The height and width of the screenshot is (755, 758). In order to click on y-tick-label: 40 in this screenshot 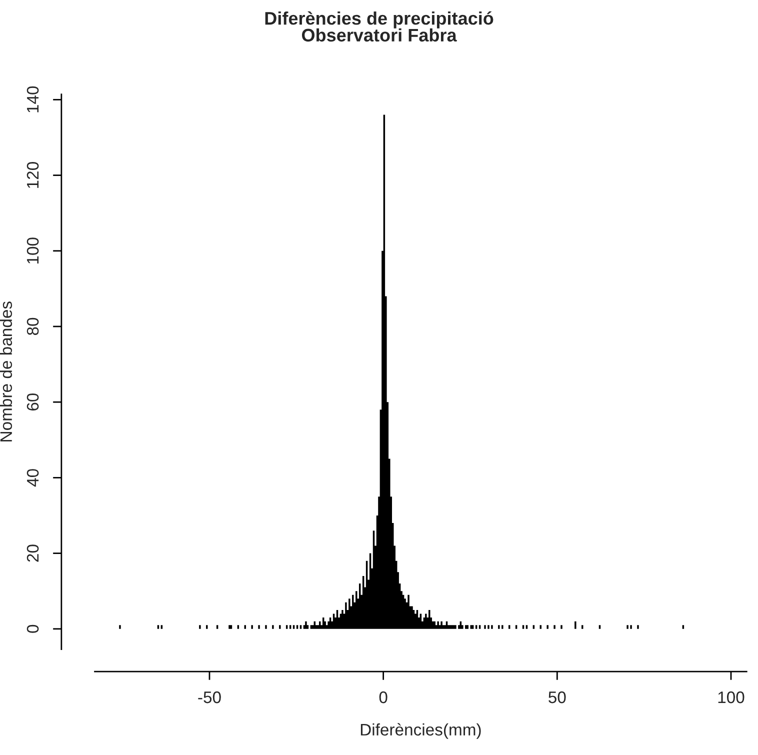, I will do `click(32, 478)`.